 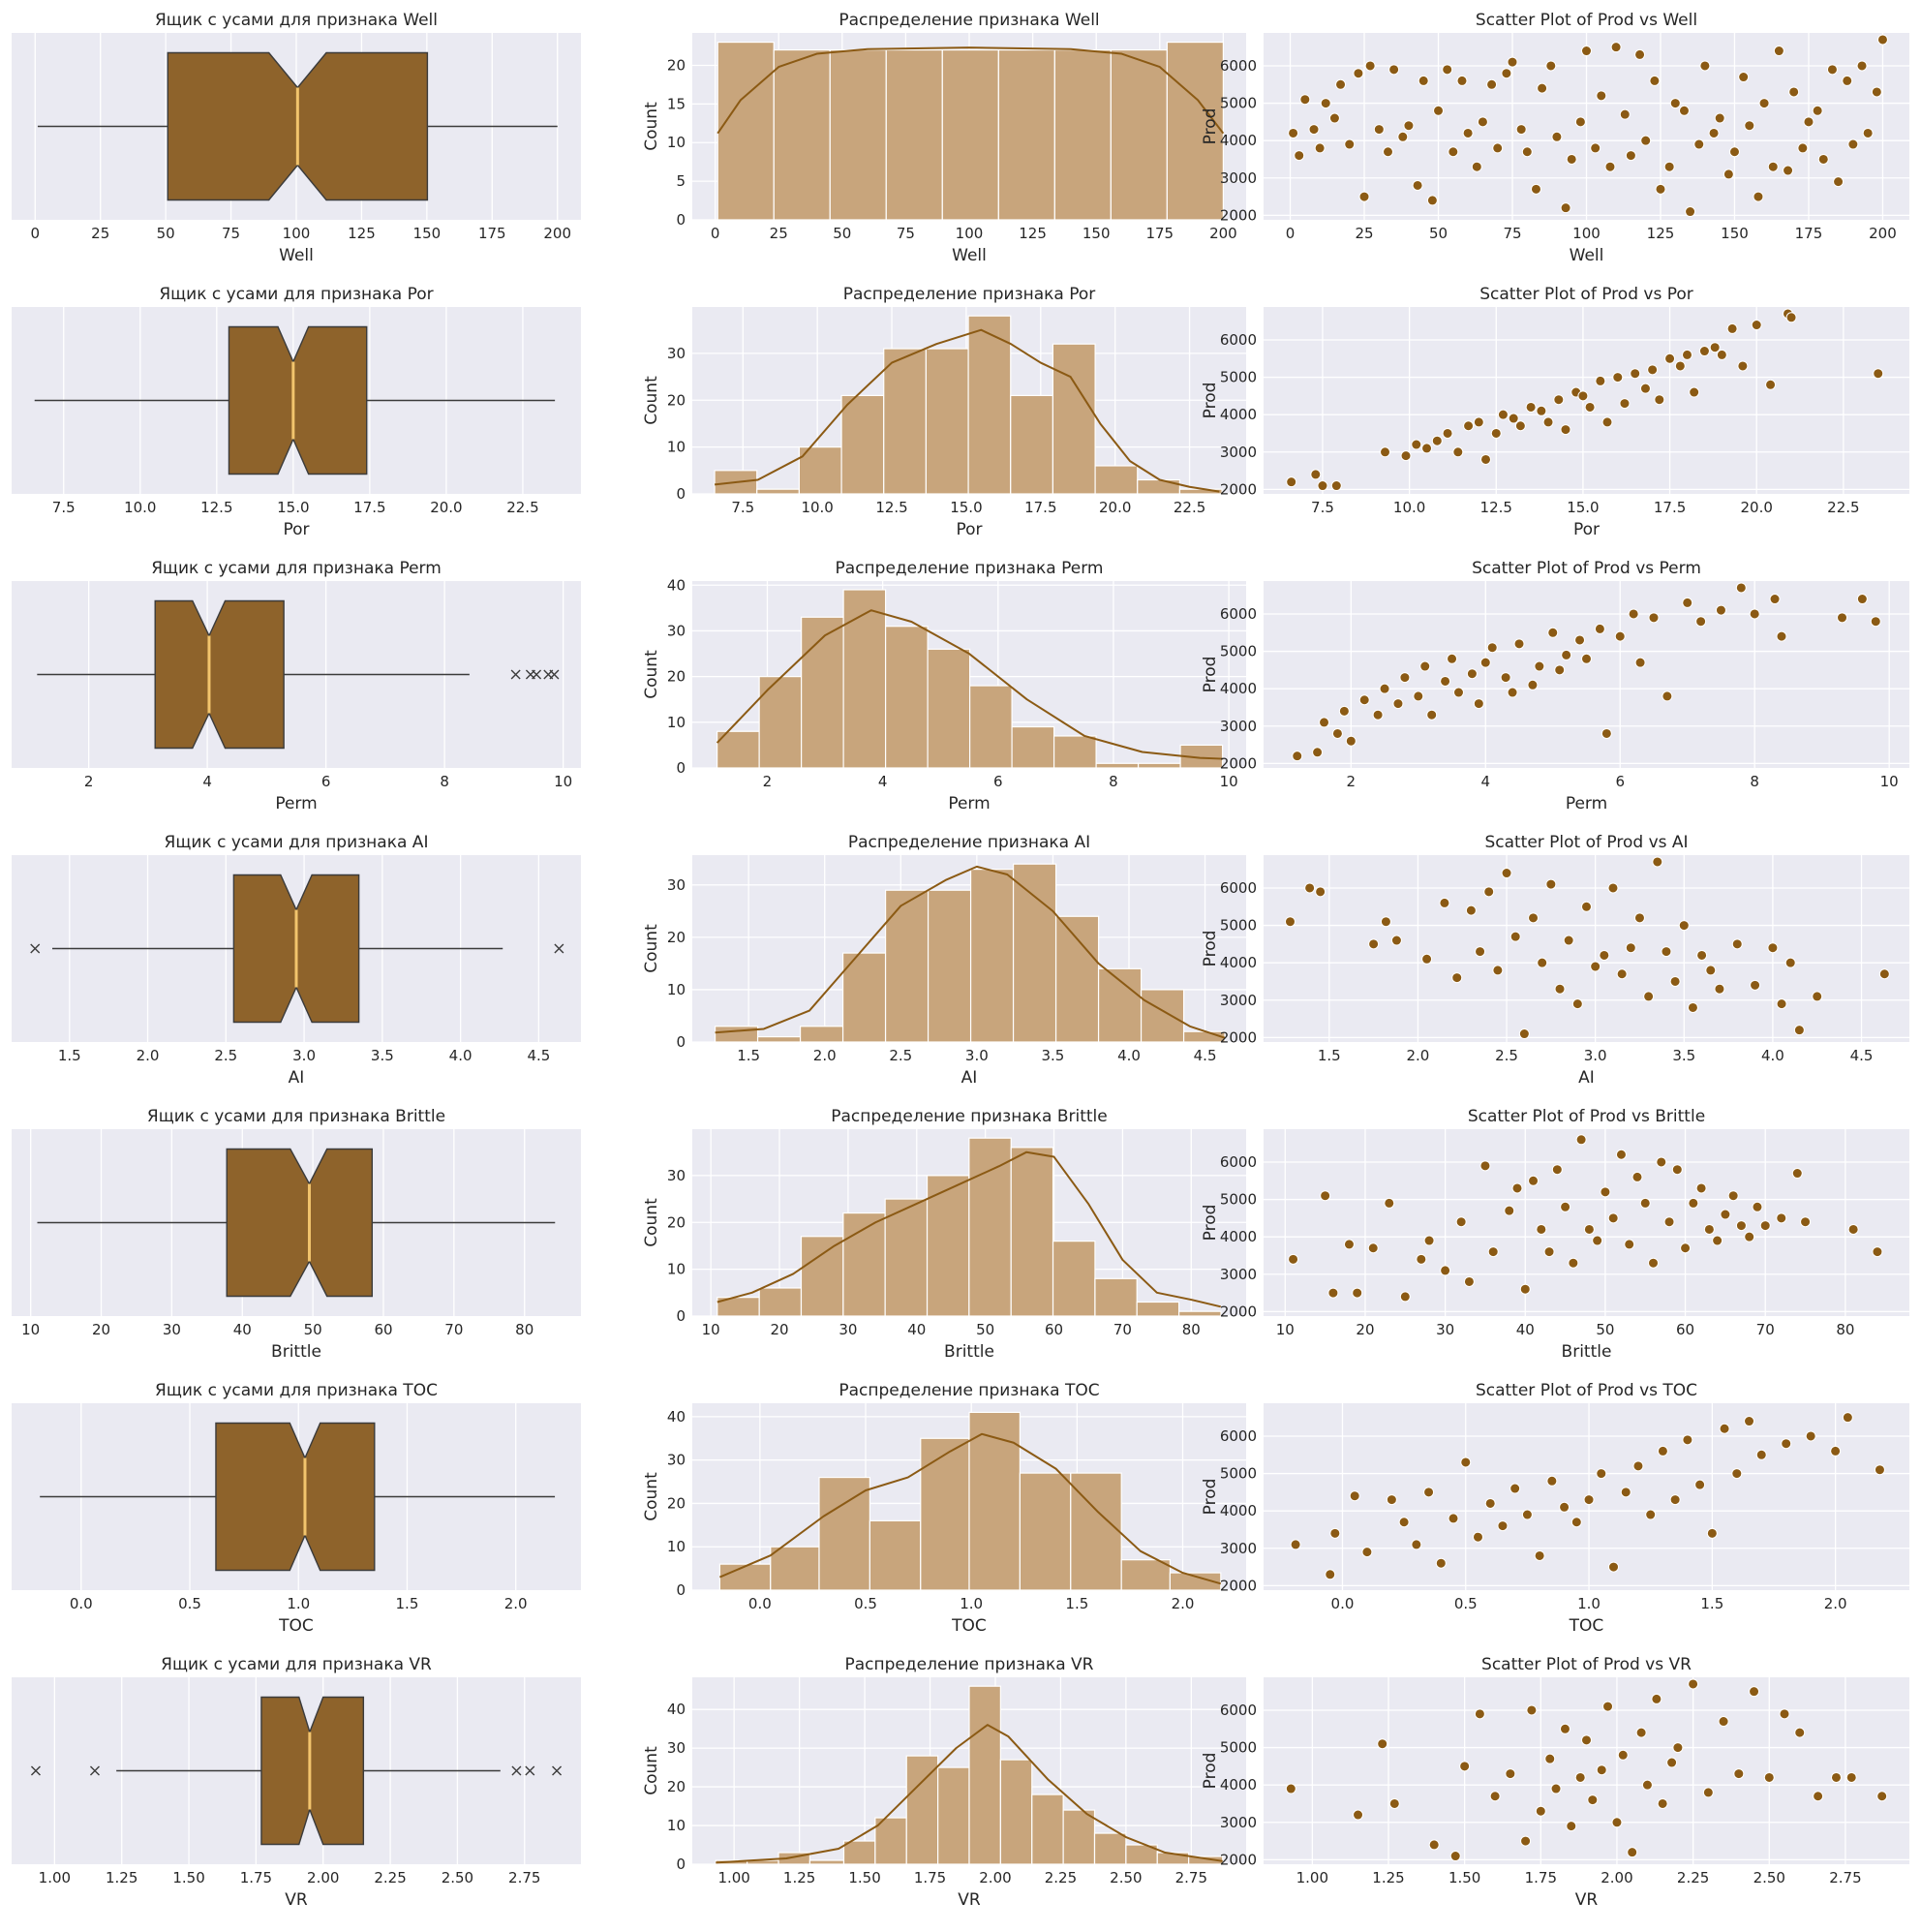 I want to click on x-tick-label: 10, so click(x=1889, y=781).